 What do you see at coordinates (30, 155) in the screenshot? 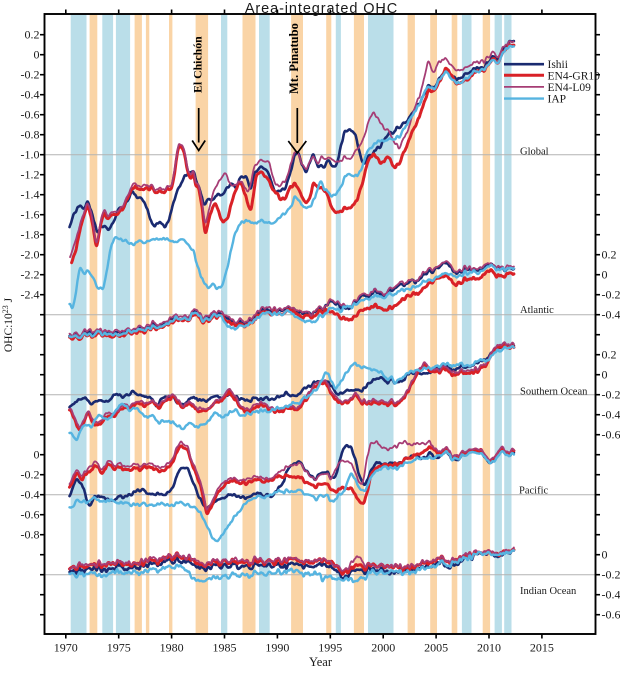
I see `svg-text: -1.0` at bounding box center [30, 155].